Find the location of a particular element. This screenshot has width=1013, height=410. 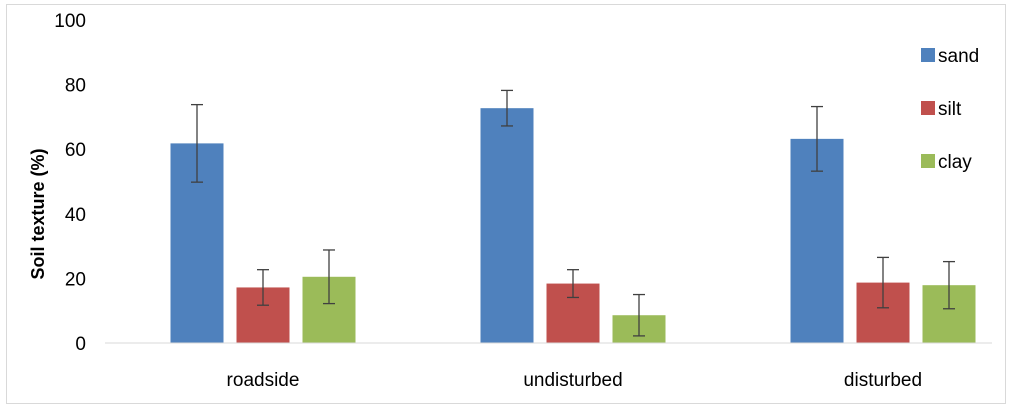

category-labels: roadside undisturbed disturbed is located at coordinates (575, 380).